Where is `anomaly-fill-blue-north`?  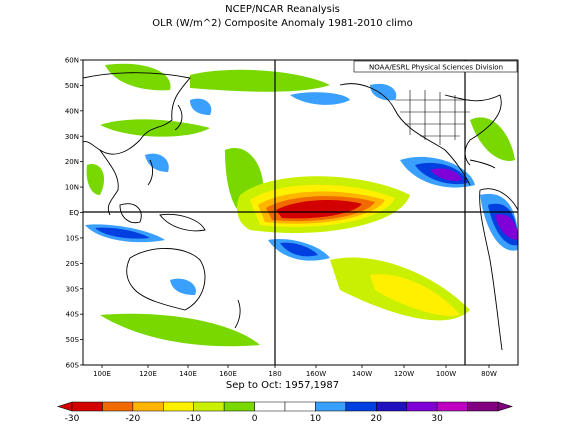 anomaly-fill-blue-north is located at coordinates (320, 98).